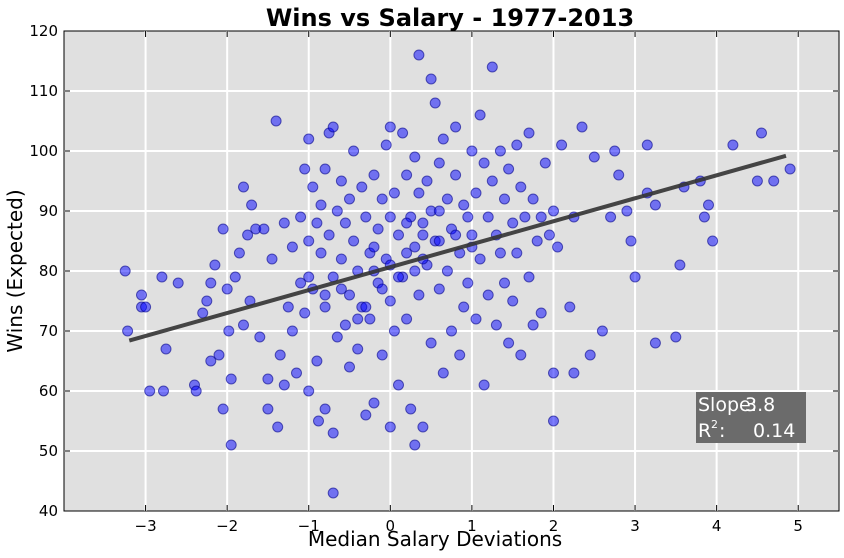  I want to click on r2-superscript: 2, so click(714, 424).